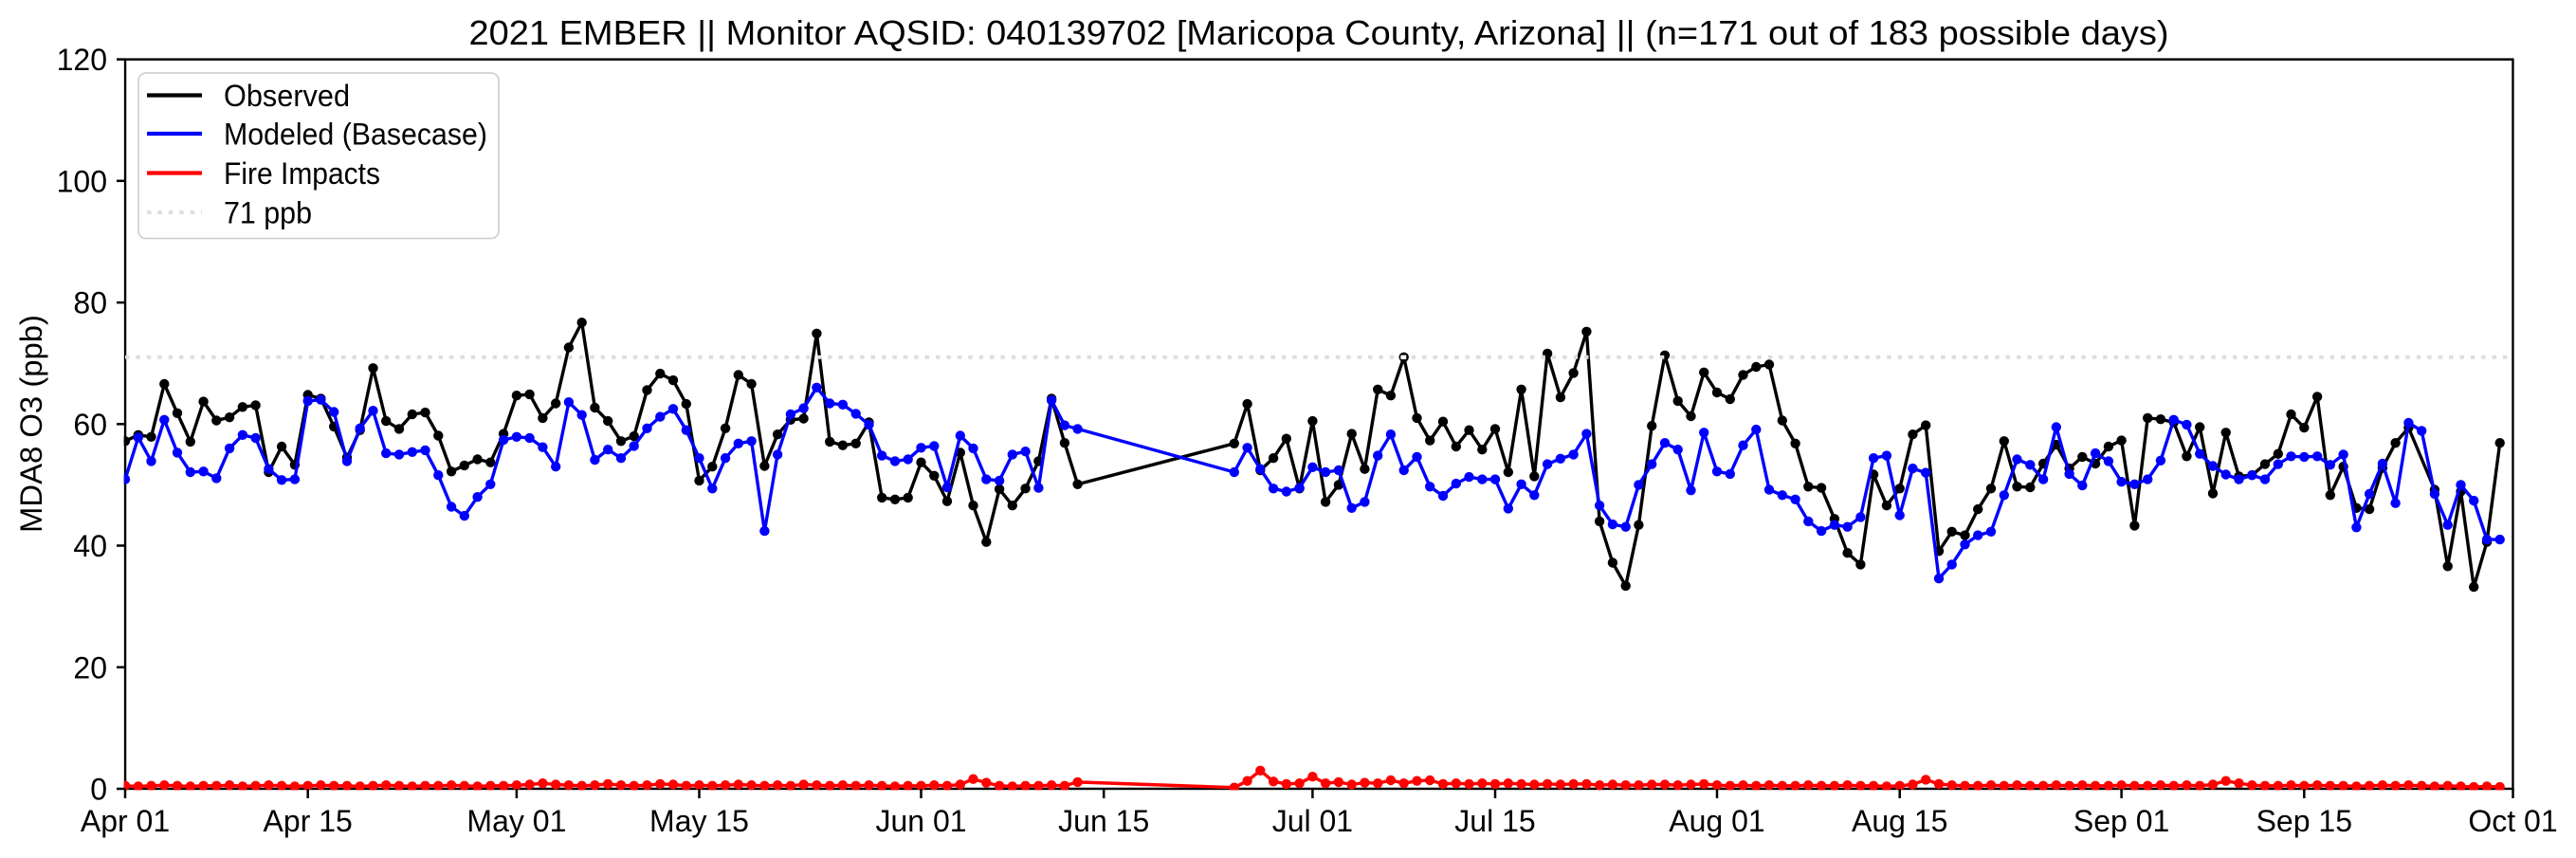 This screenshot has height=858, width=2576. Describe the element at coordinates (308, 821) in the screenshot. I see `svg-text: Apr 15` at that location.